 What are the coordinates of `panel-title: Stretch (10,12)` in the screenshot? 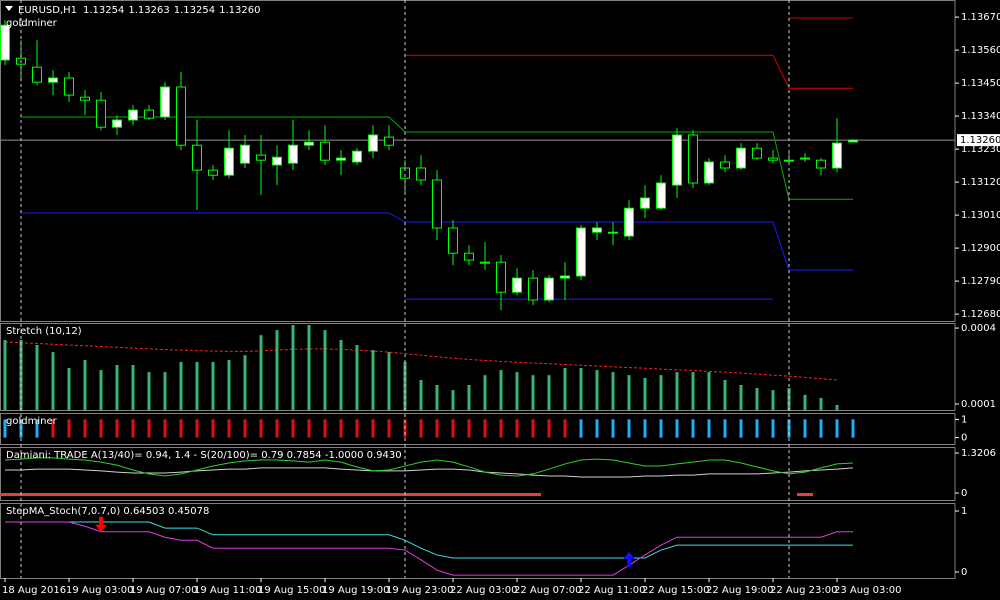 It's located at (44, 331).